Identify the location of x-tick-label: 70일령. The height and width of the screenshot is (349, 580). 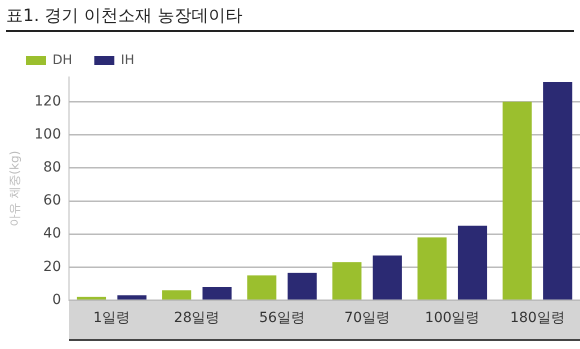
(367, 318).